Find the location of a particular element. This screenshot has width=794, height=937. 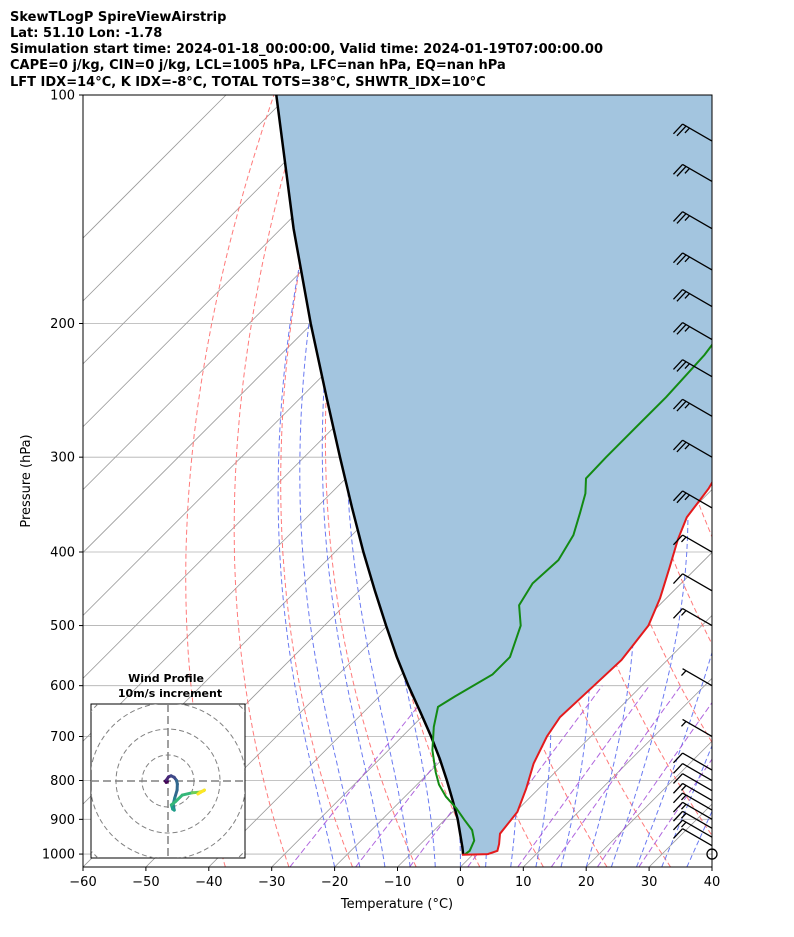

hodograph-inset: Wind Profile 10m/s increment is located at coordinates (168, 765).